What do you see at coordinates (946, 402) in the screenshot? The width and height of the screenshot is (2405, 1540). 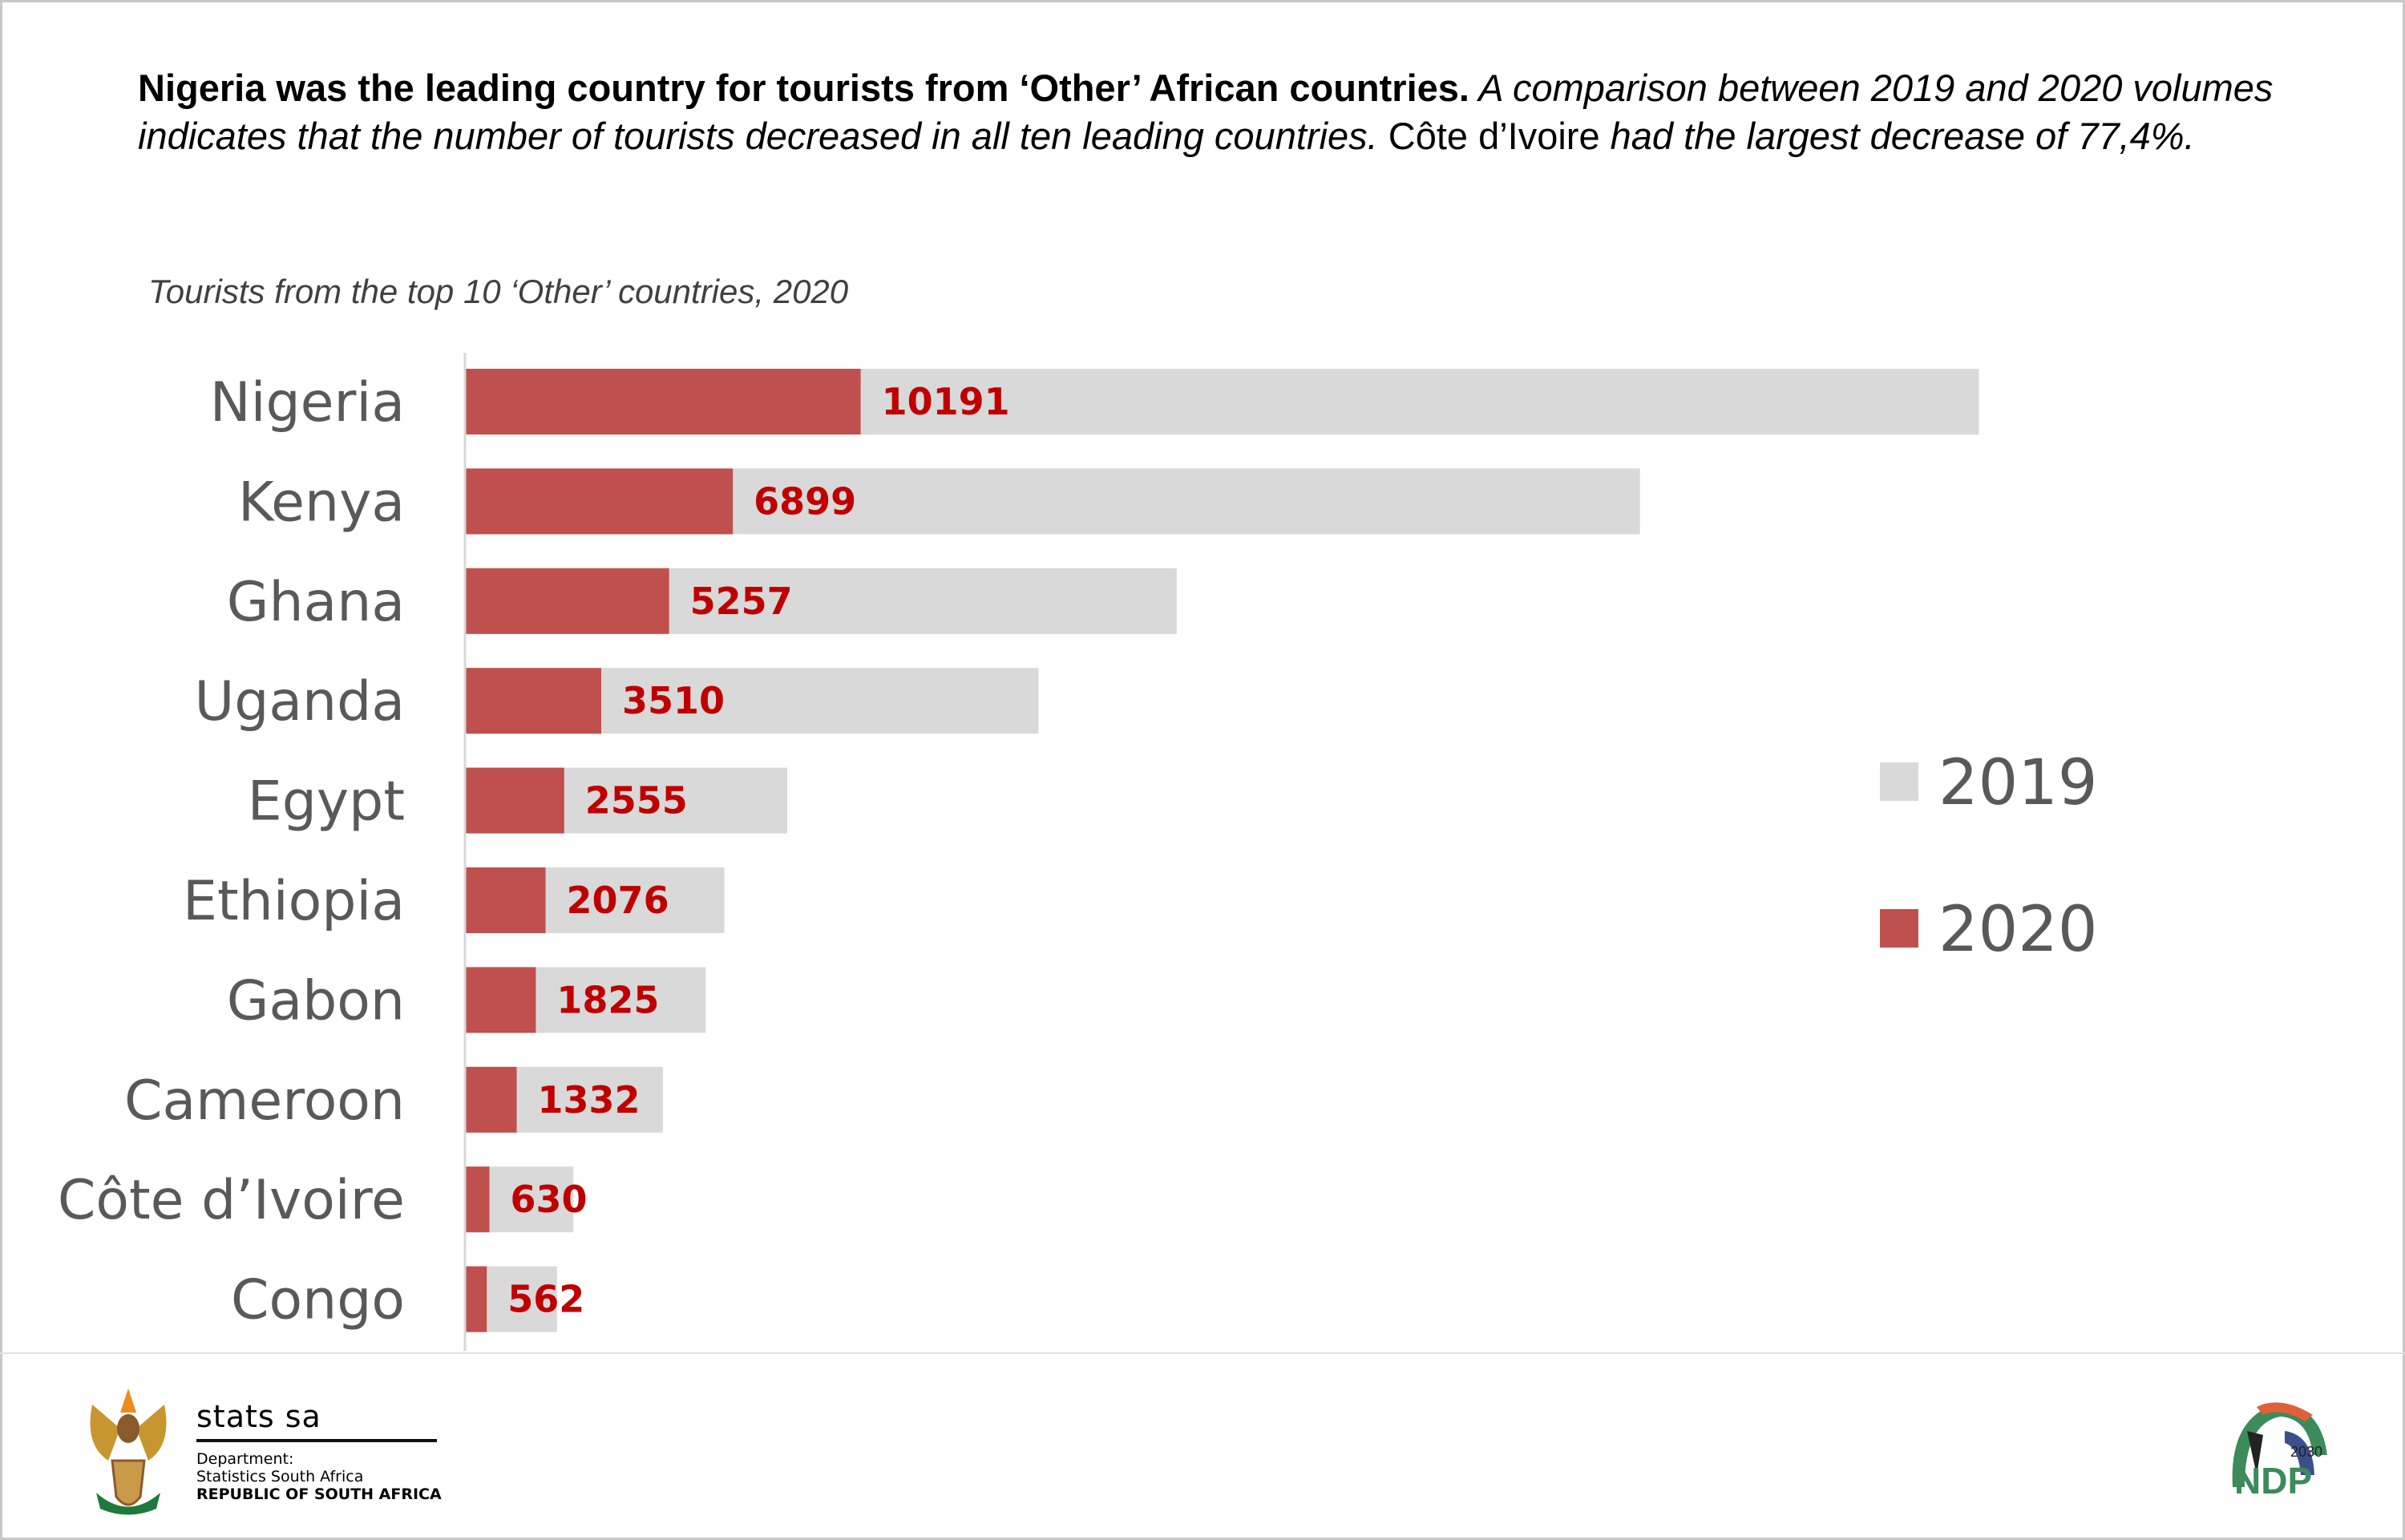 I see `data-label: 10191` at bounding box center [946, 402].